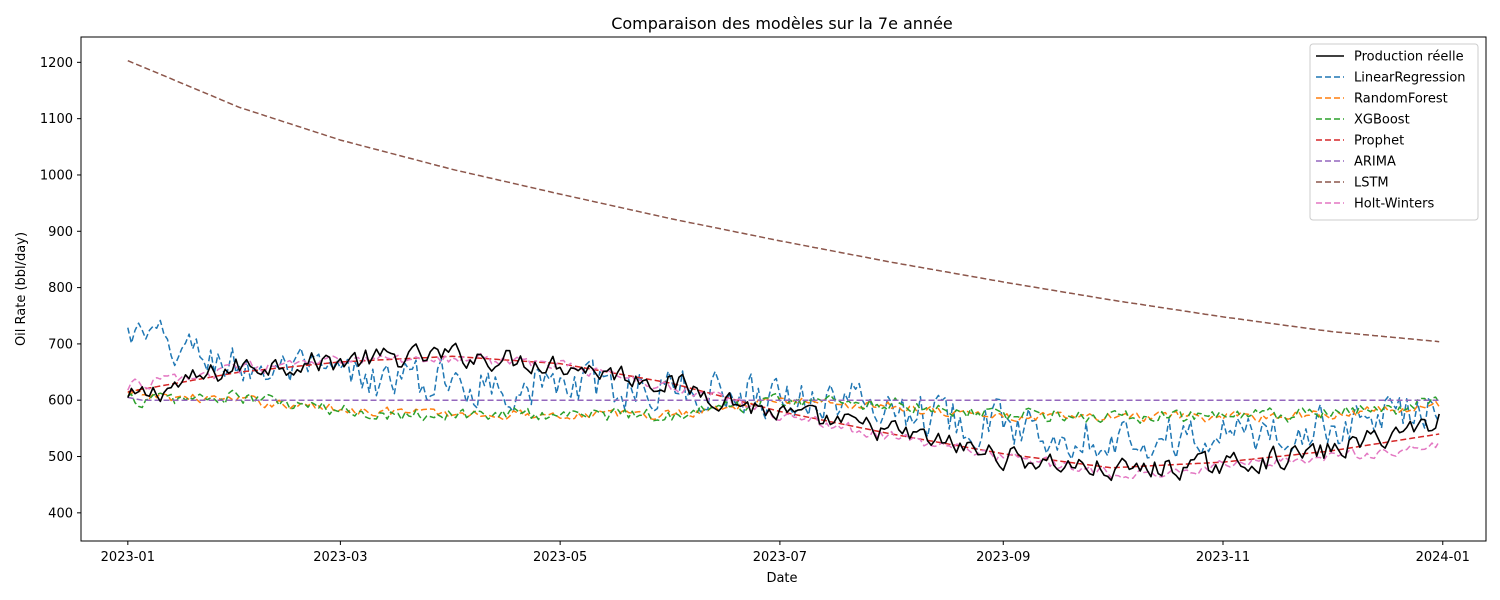  Describe the element at coordinates (1410, 78) in the screenshot. I see `legend-label: LinearRegression` at that location.